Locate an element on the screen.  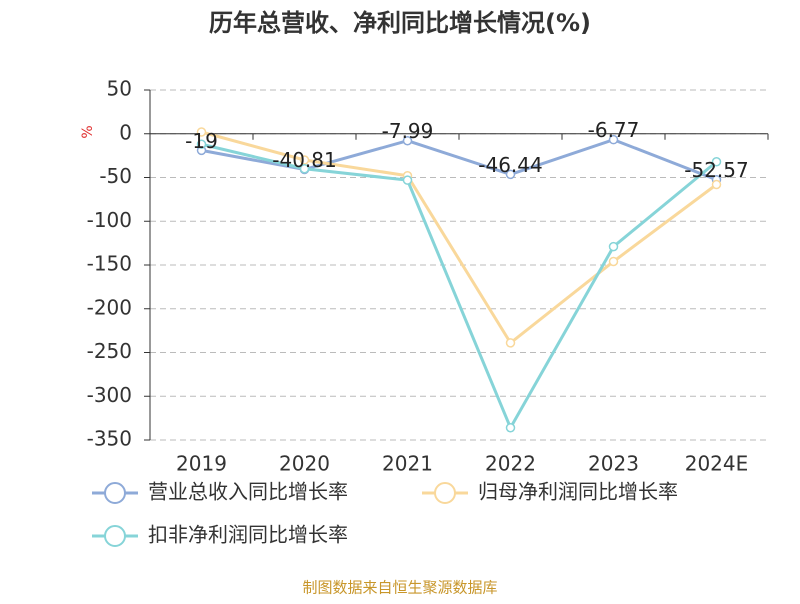
x-tick-label: 2024E is located at coordinates (717, 464).